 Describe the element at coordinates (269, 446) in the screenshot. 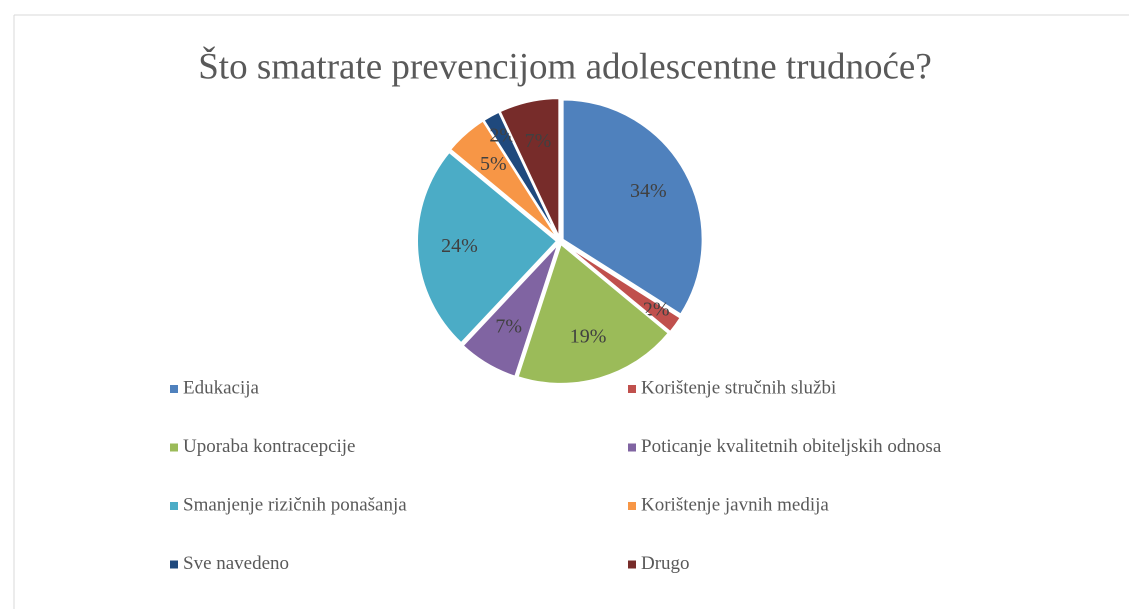

I see `legend-label: Uporaba kontracepcije` at that location.